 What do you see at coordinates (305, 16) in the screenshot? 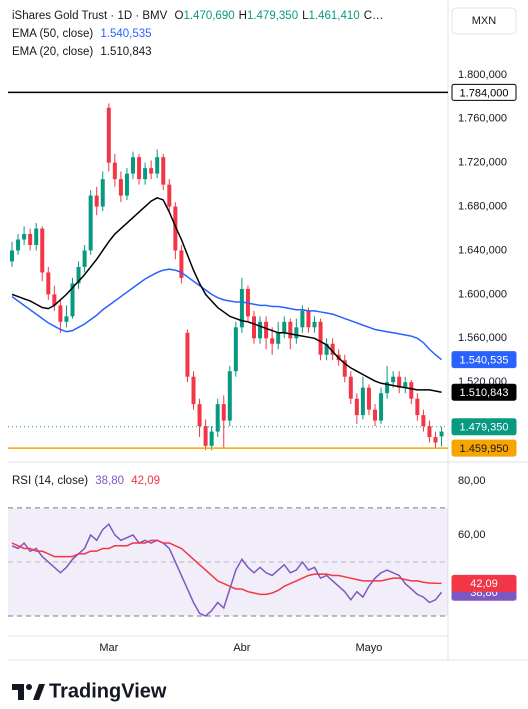
I see `ohlc-key: L` at bounding box center [305, 16].